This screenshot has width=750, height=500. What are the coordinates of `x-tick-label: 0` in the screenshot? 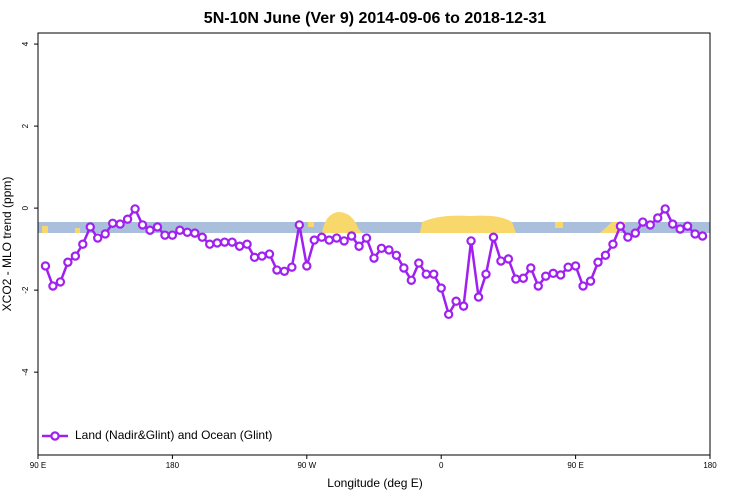 It's located at (441, 465).